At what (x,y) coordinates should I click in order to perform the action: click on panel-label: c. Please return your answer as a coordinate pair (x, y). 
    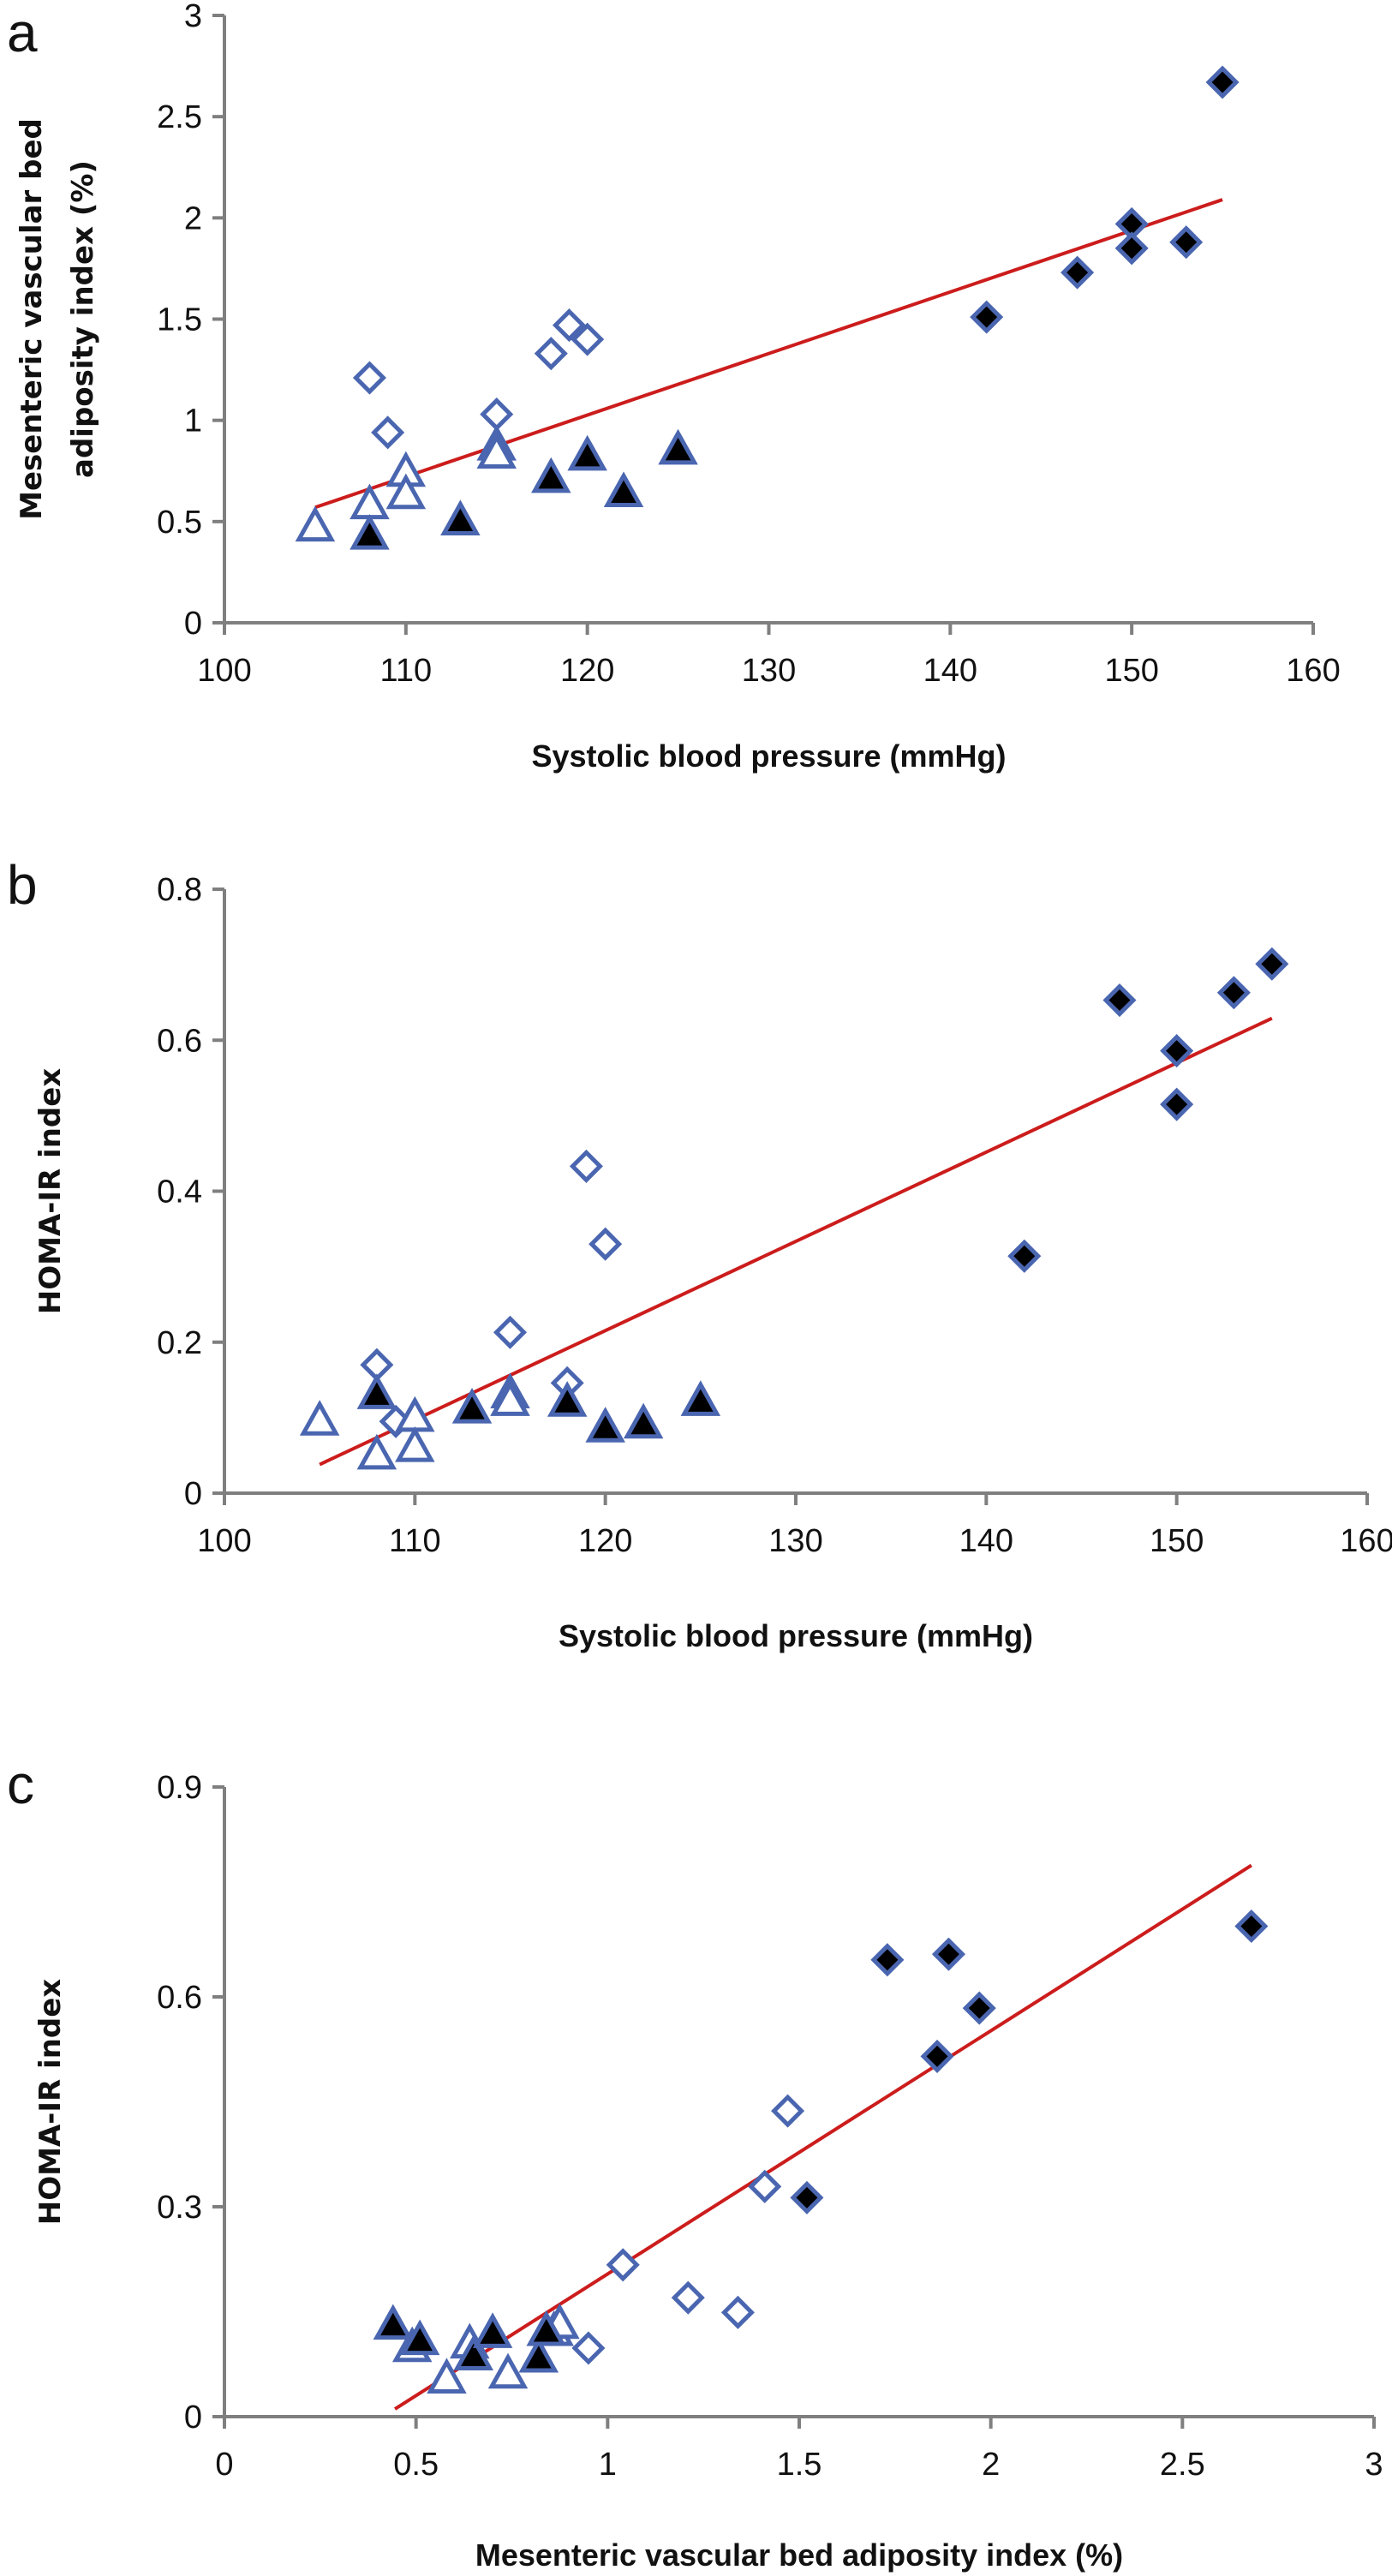
    Looking at the image, I should click on (20, 1785).